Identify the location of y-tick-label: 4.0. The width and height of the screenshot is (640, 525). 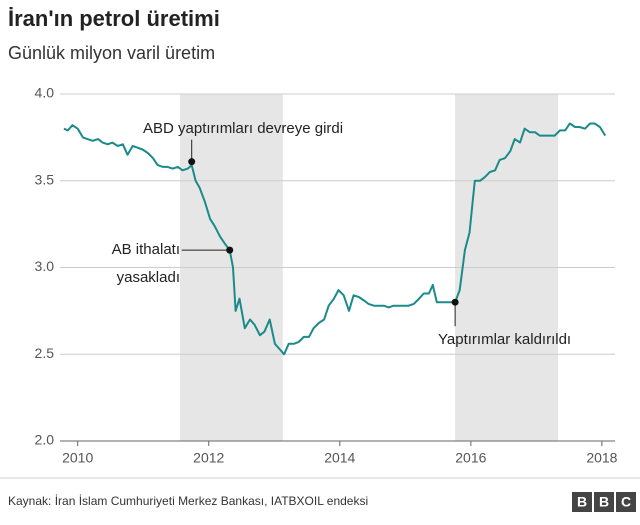
(45, 93).